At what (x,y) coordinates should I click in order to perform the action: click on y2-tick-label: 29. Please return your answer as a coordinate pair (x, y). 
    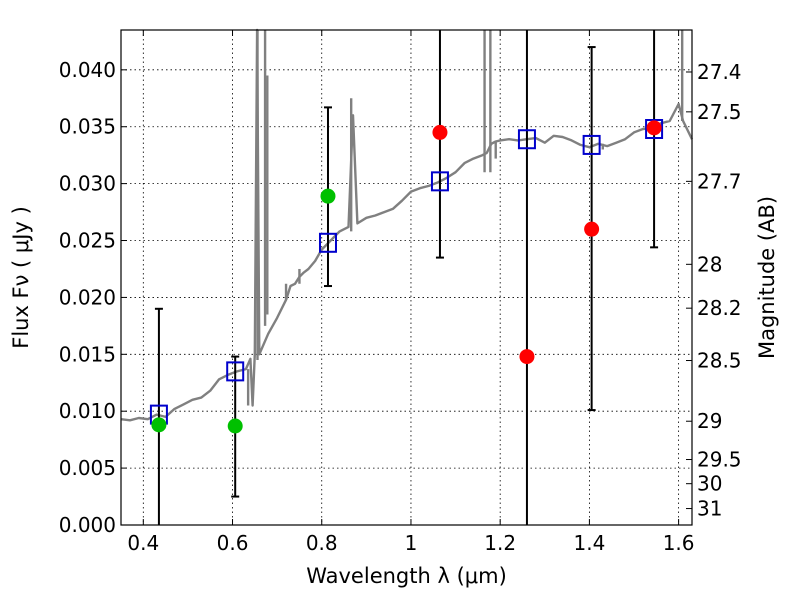
    Looking at the image, I should click on (709, 421).